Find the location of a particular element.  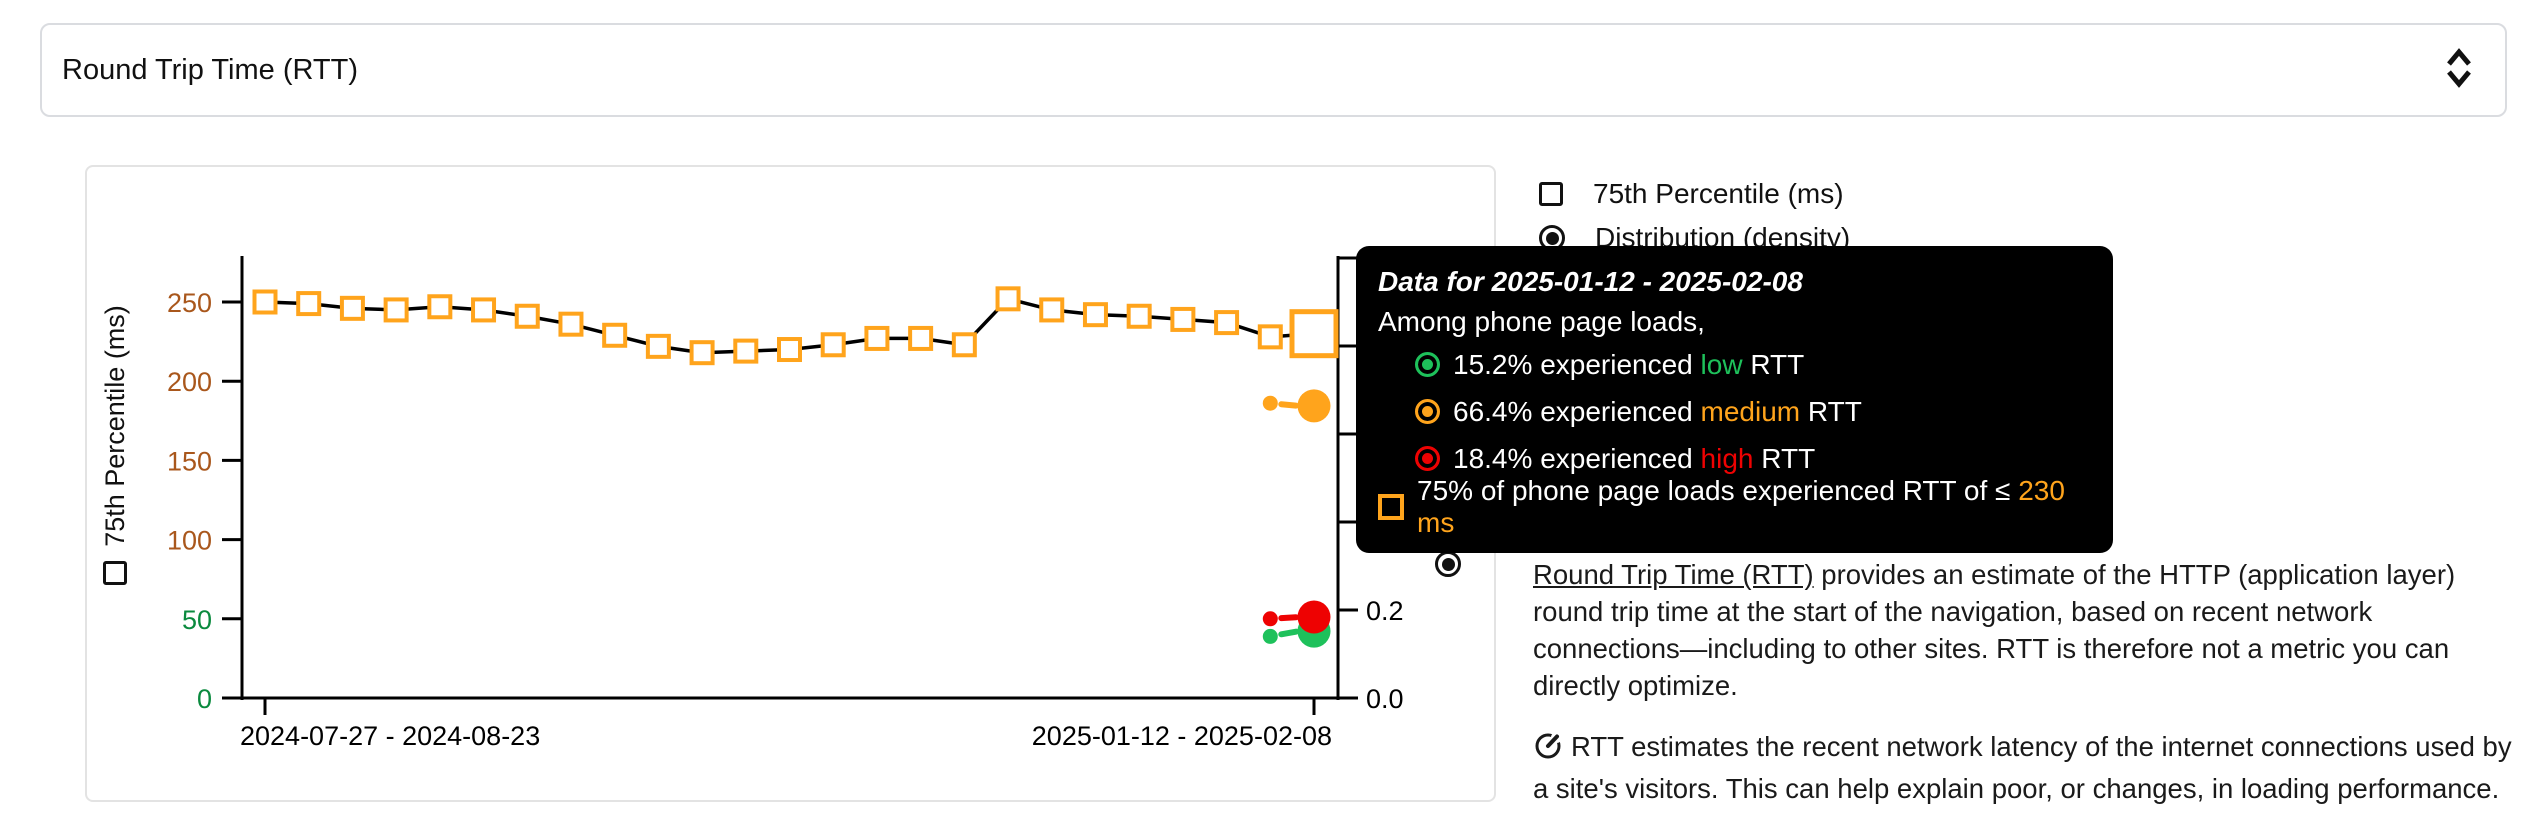

svg-text: 100 is located at coordinates (189, 541).